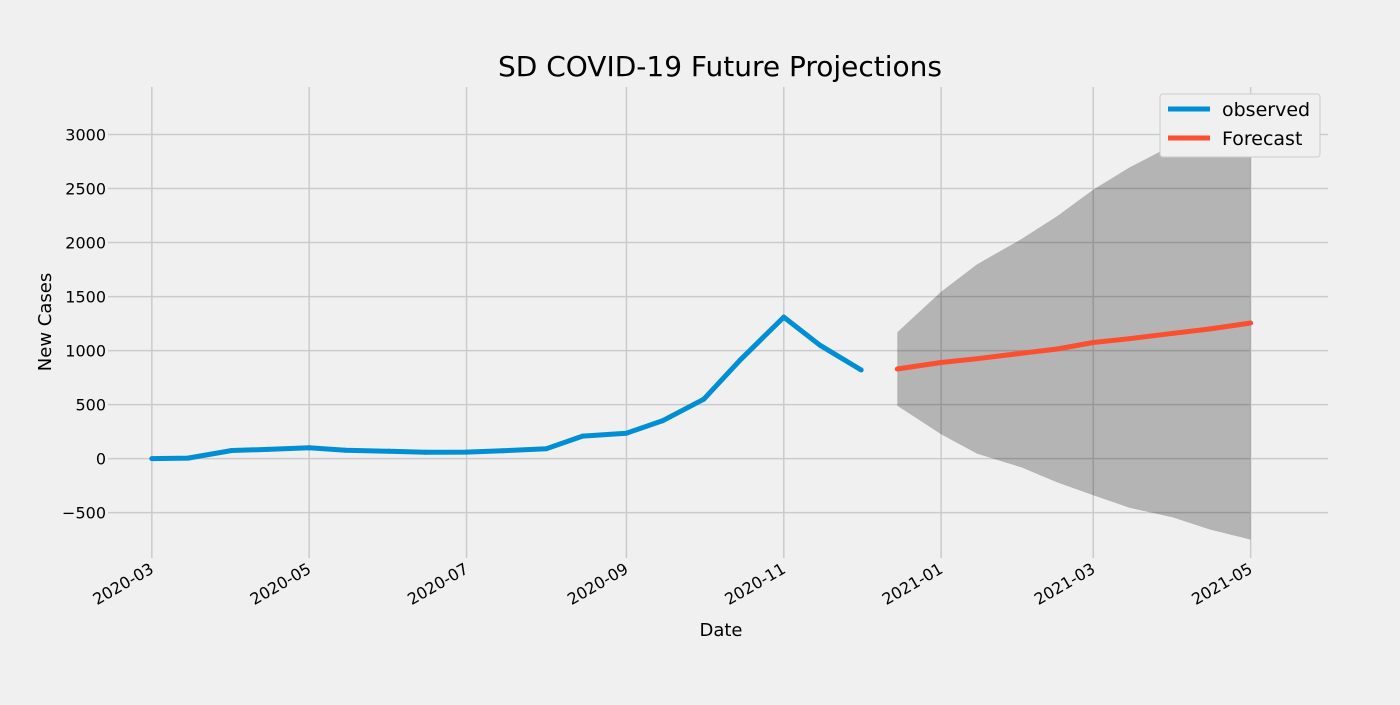 The image size is (1400, 705). Describe the element at coordinates (437, 584) in the screenshot. I see `x-tick-label: 2020-07` at that location.